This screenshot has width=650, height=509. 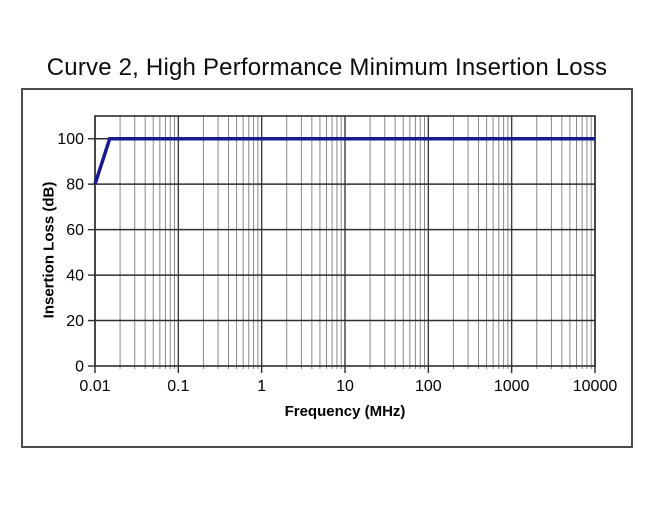 I want to click on x-tick-label: 1, so click(x=261, y=386).